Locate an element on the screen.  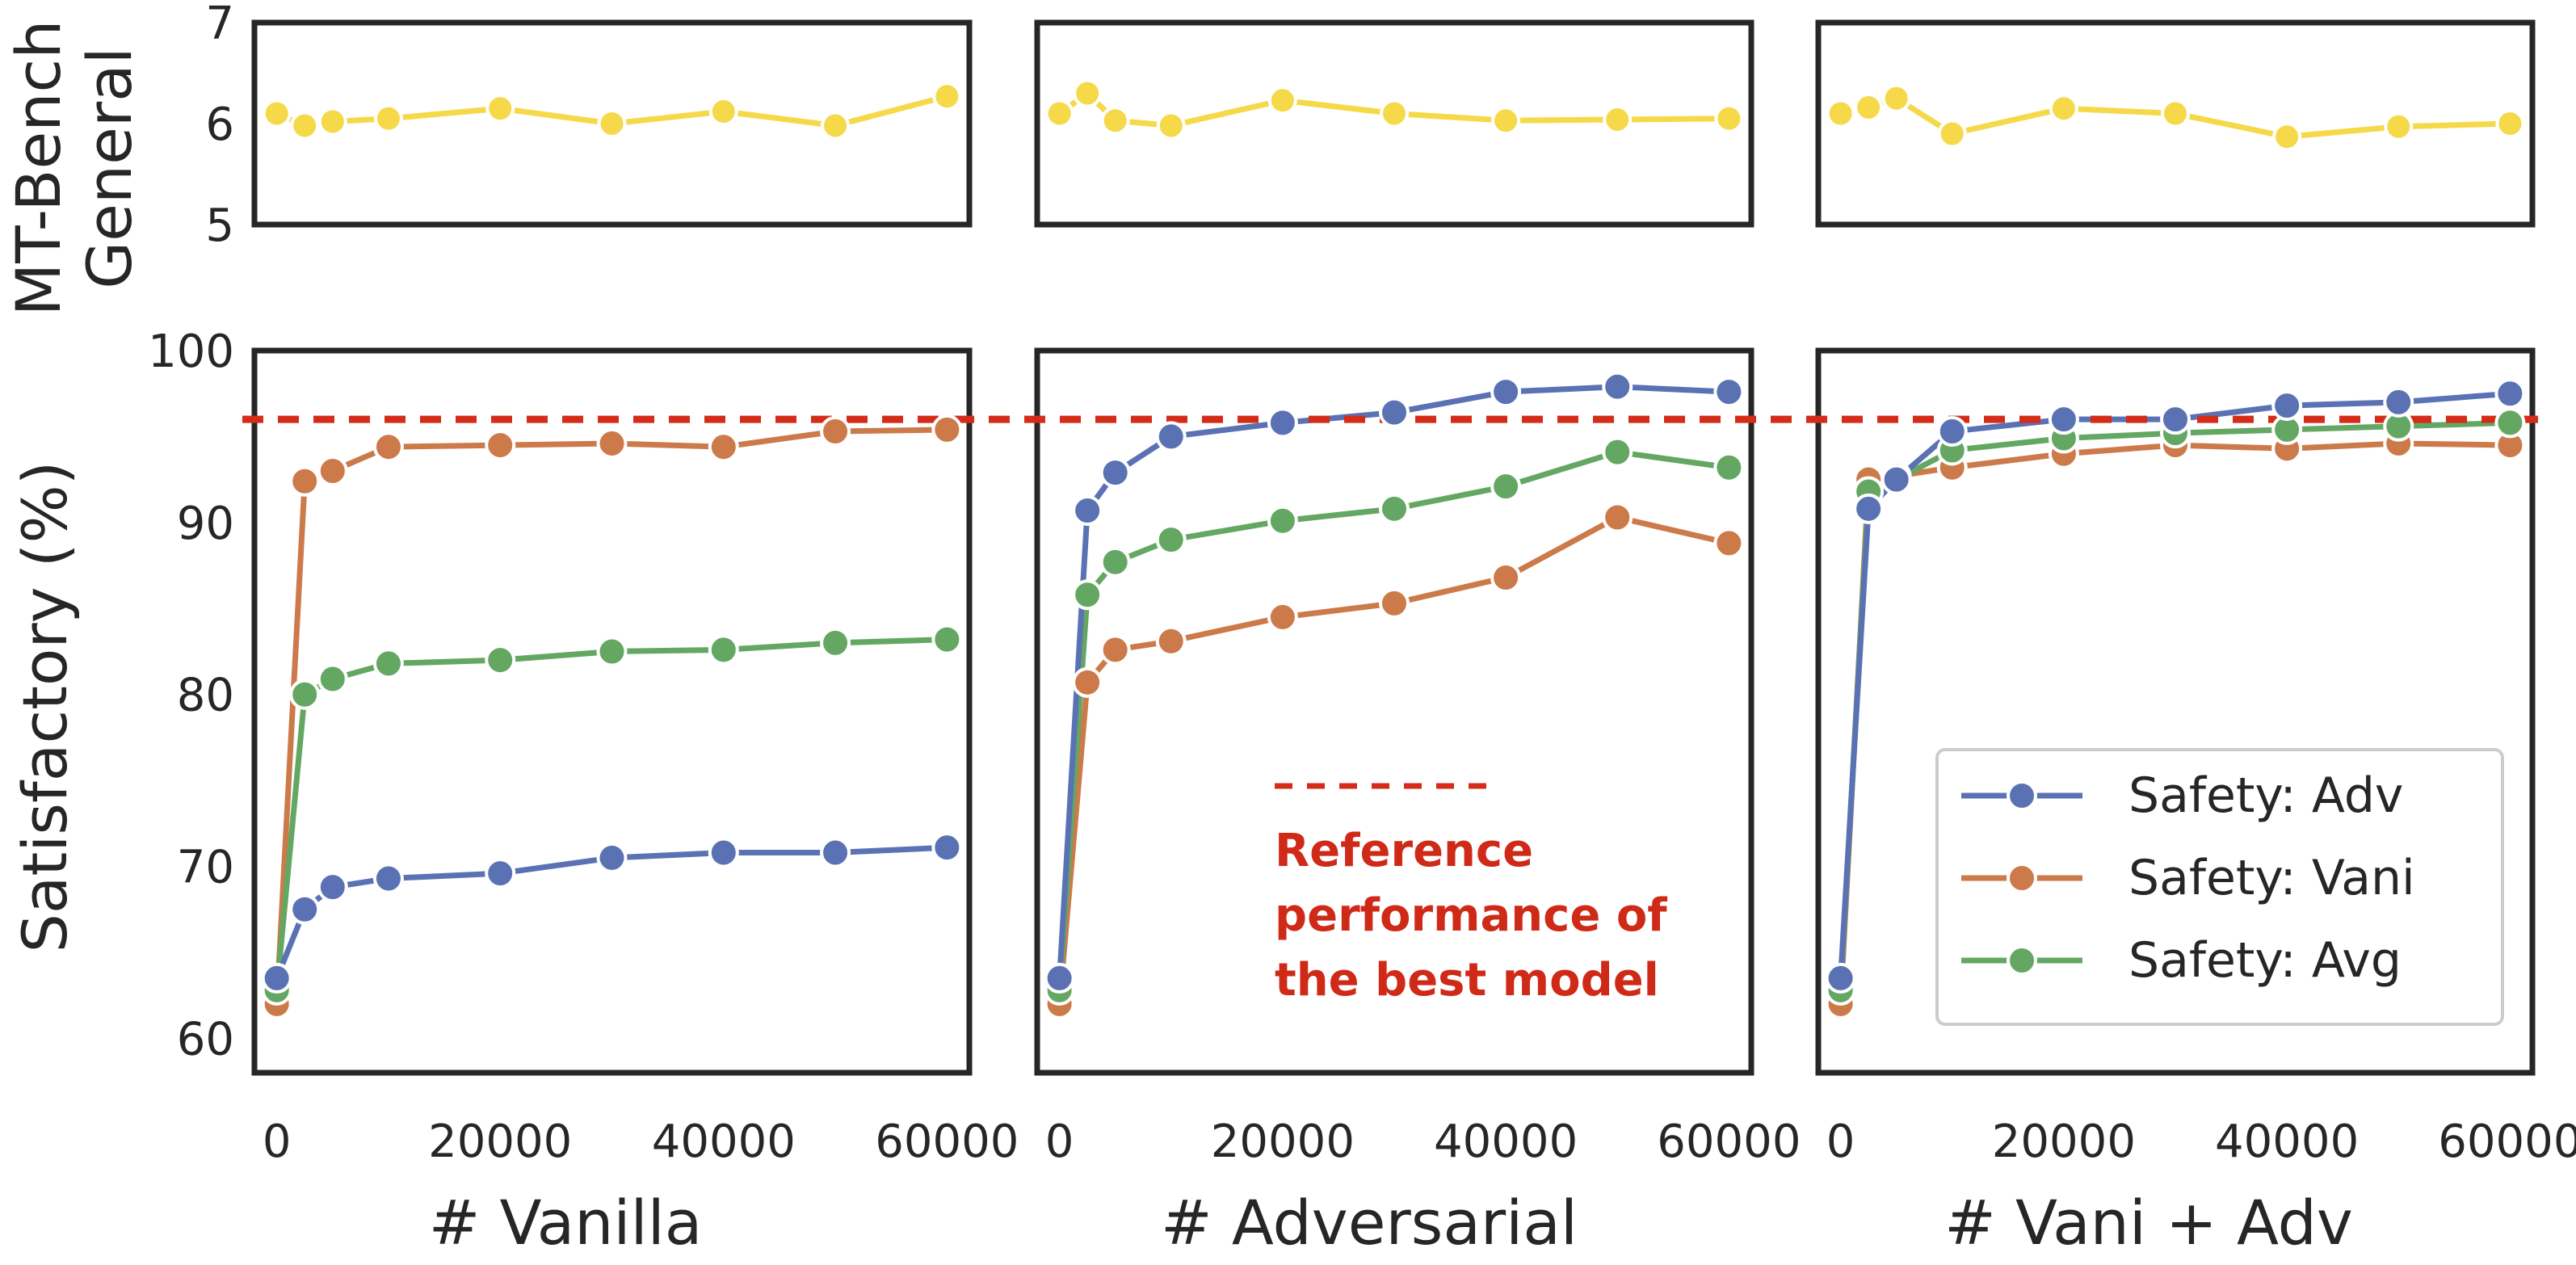
panel-3-top-frame is located at coordinates (2175, 123).